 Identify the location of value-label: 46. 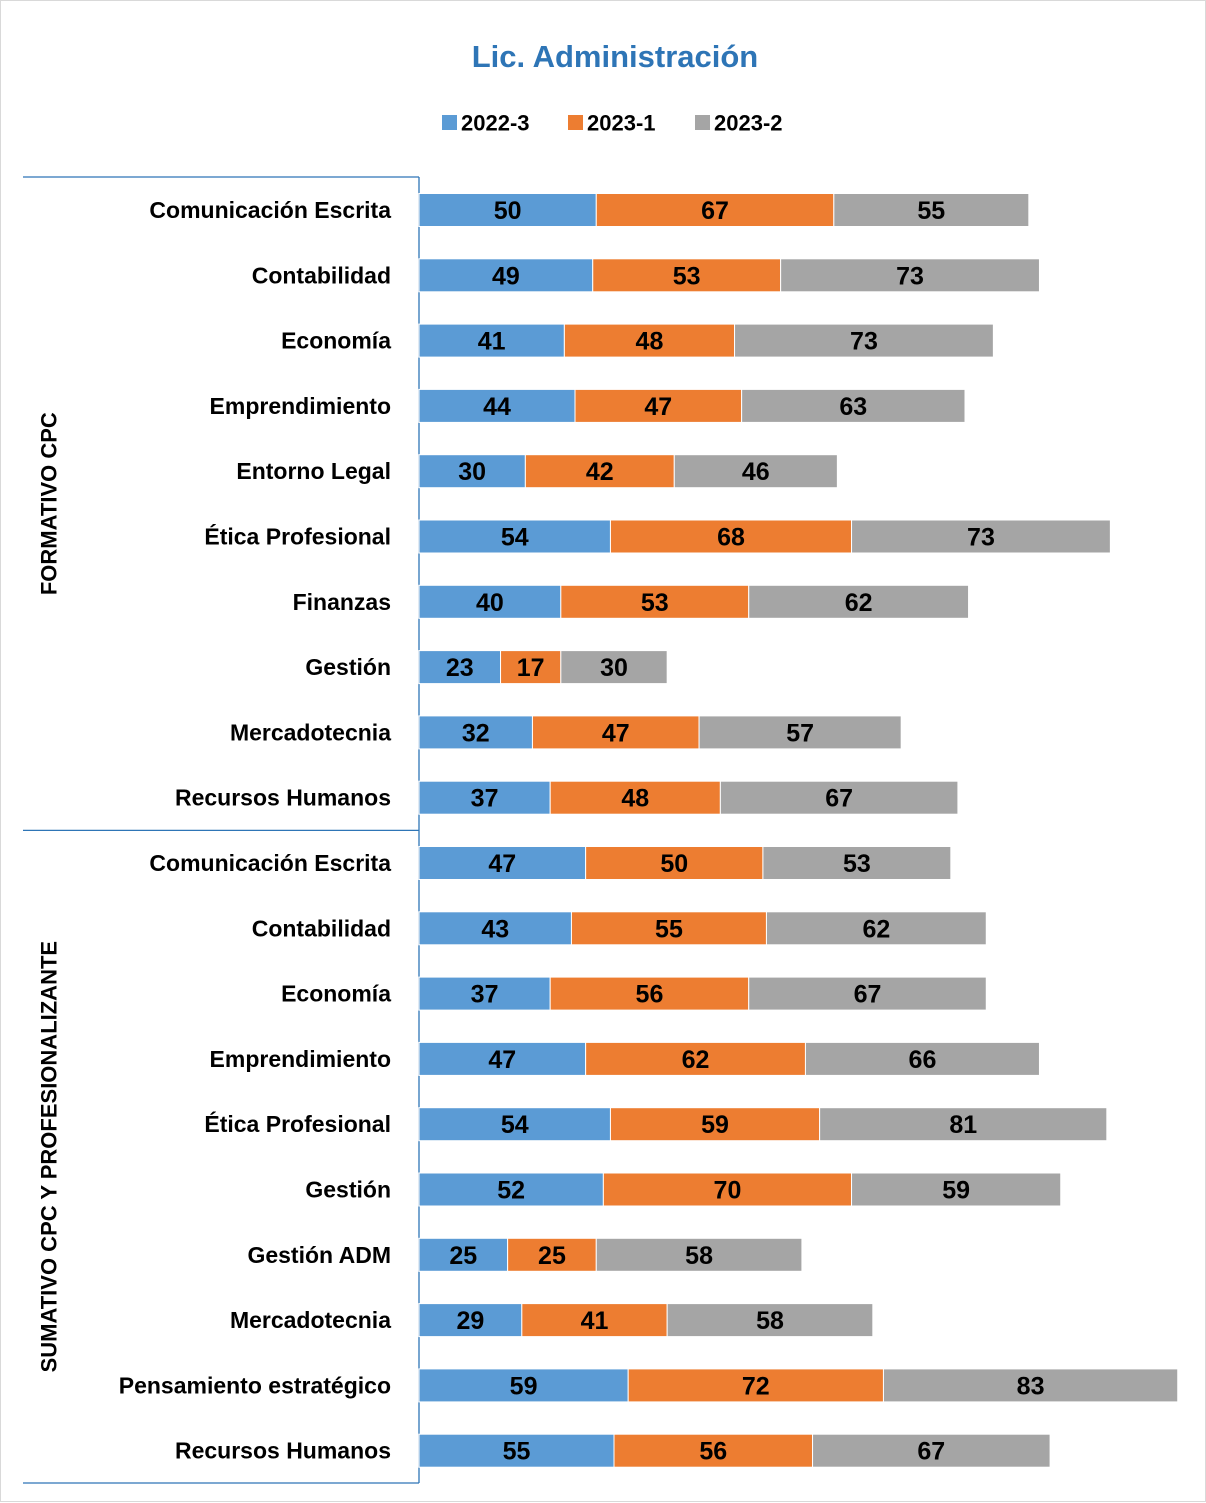
(756, 472).